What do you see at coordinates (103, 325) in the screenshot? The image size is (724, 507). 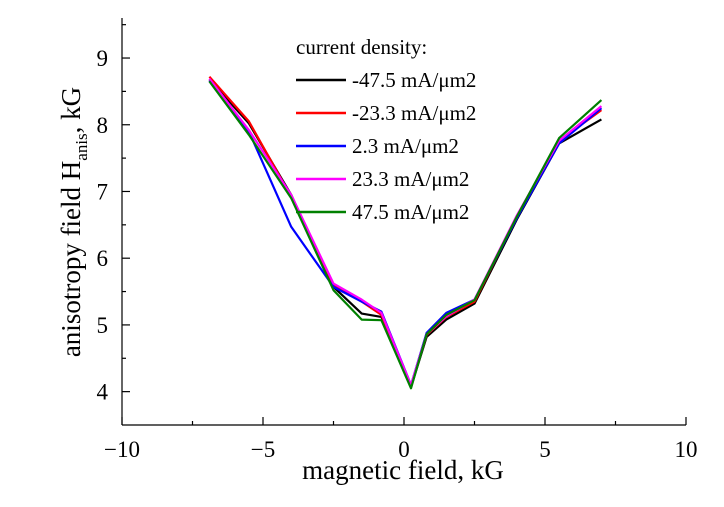 I see `y-tick-label: 5` at bounding box center [103, 325].